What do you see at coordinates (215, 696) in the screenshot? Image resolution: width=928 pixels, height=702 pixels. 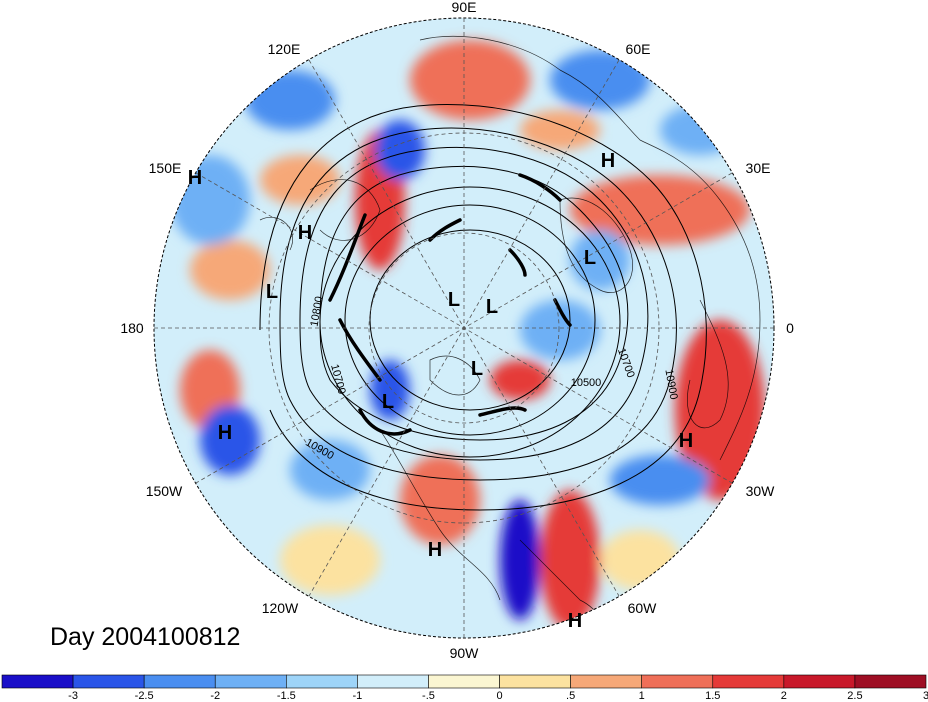 I see `colorbar-tick-label: -2` at bounding box center [215, 696].